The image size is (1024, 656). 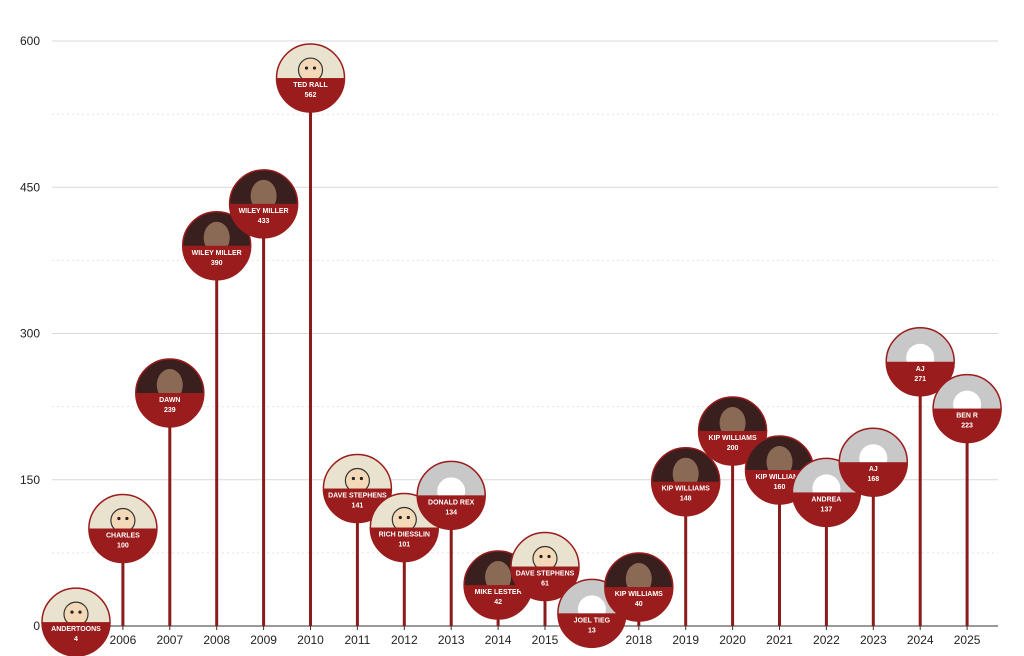 I want to click on bubble-value-label: 239, so click(x=170, y=410).